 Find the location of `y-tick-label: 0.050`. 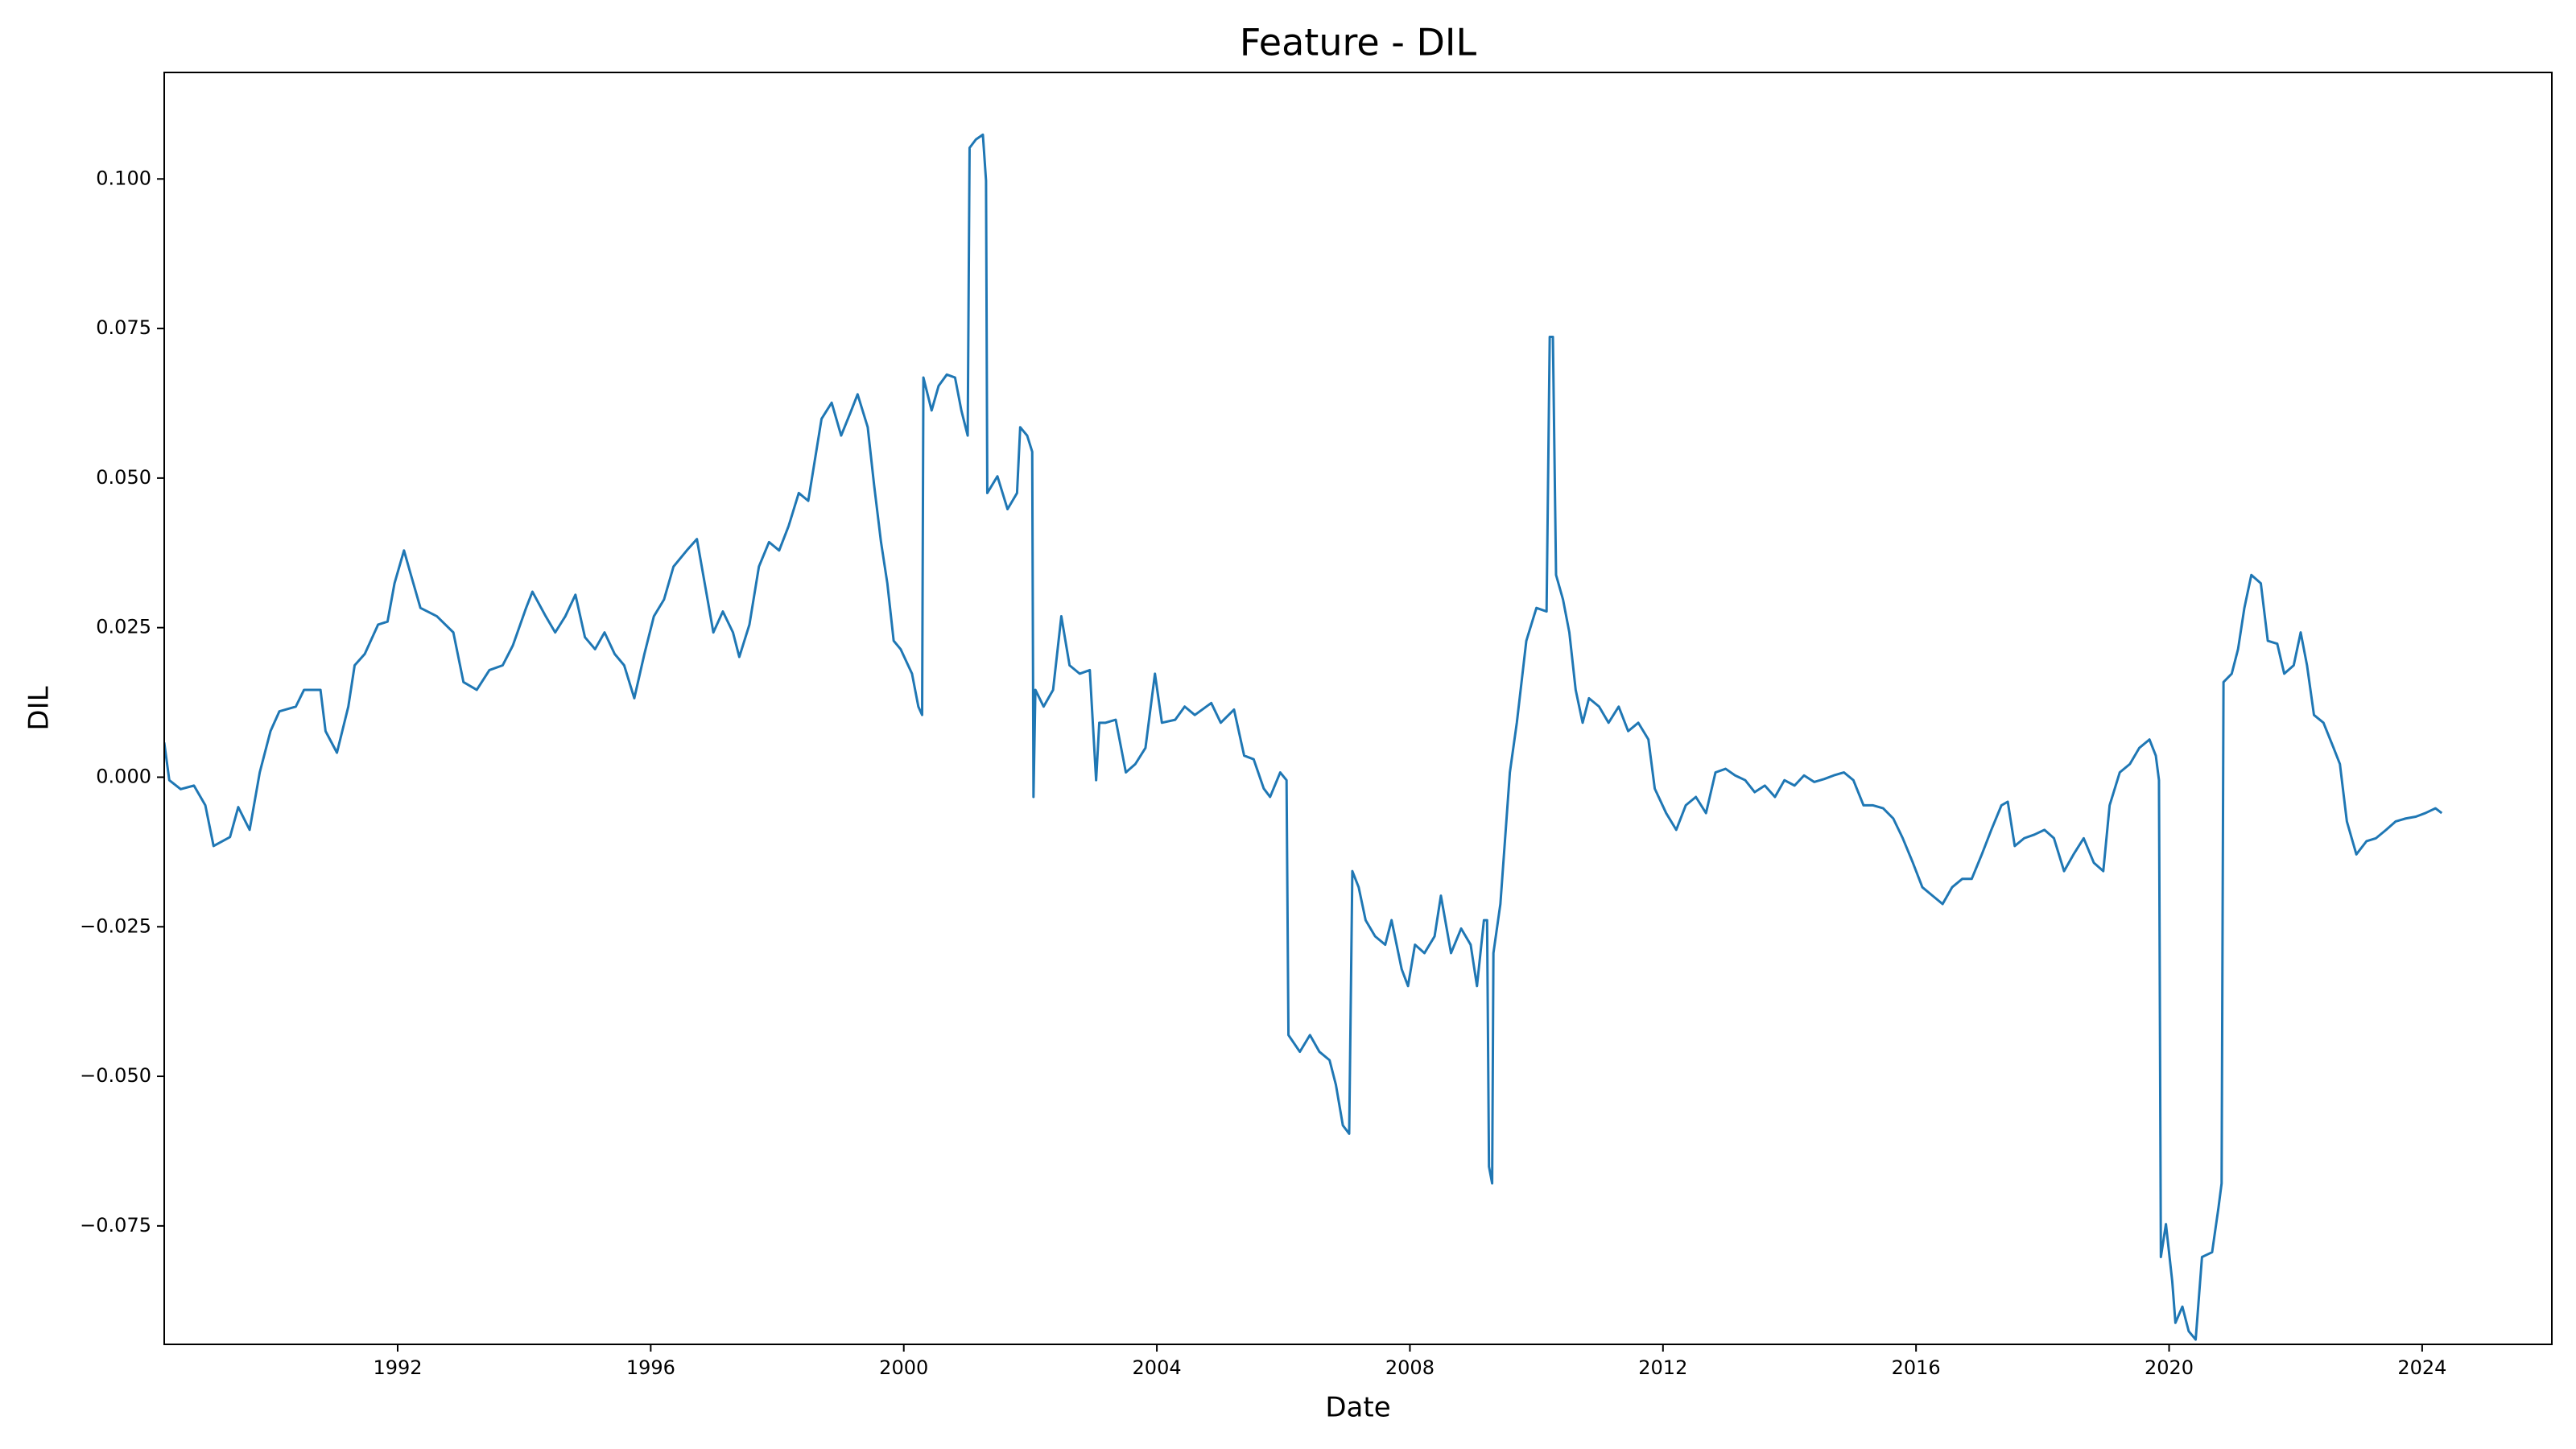

y-tick-label: 0.050 is located at coordinates (123, 477).